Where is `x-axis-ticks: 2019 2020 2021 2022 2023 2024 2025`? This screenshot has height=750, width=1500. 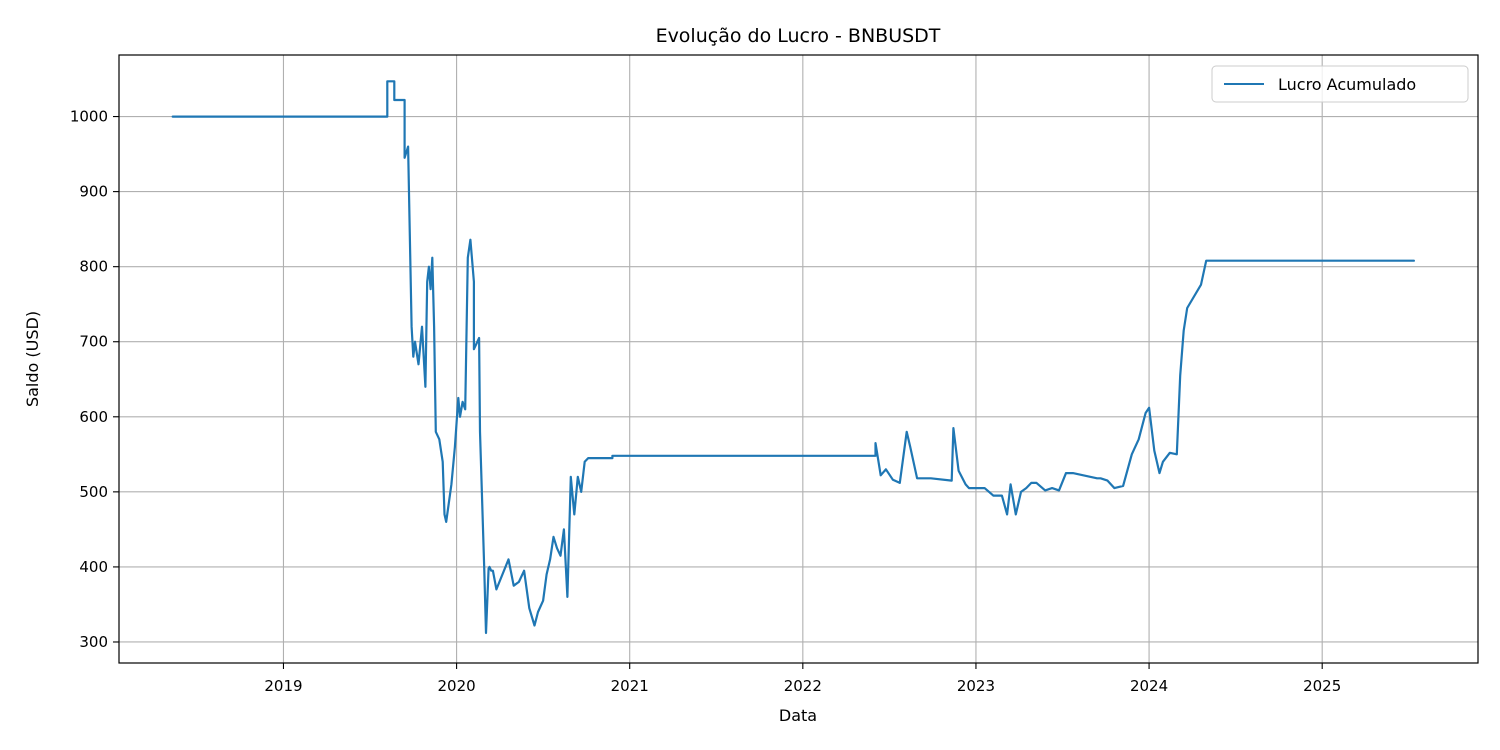
x-axis-ticks: 2019 2020 2021 2022 2023 2024 2025 is located at coordinates (802, 679).